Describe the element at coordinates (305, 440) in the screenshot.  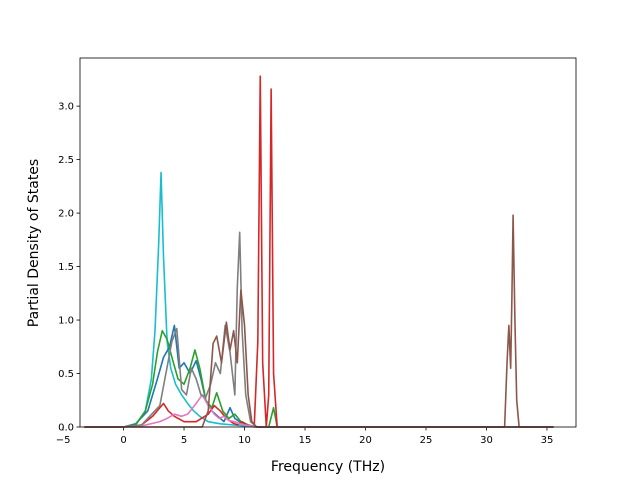
I see `x-tick-label: 15` at that location.